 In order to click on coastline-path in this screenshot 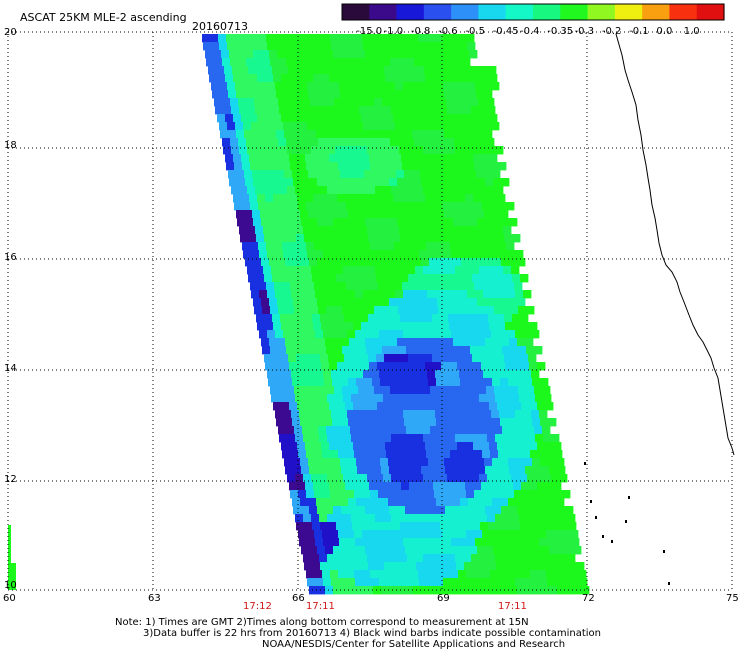, I will do `click(675, 244)`.